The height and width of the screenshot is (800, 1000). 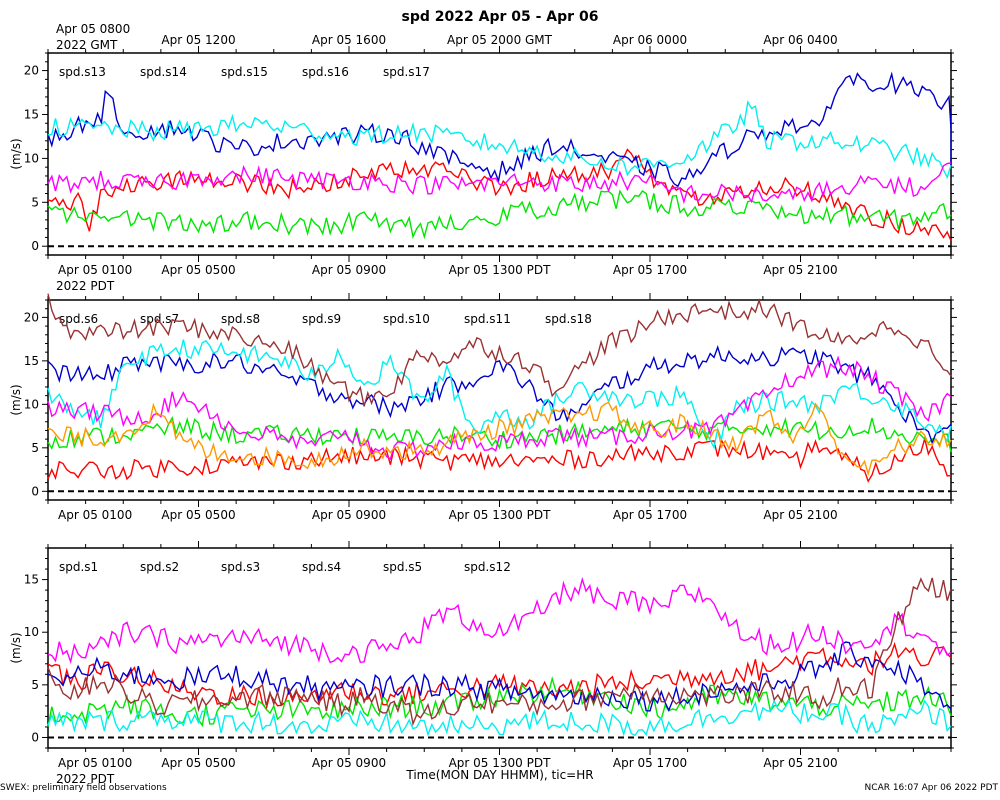 What do you see at coordinates (321, 319) in the screenshot?
I see `legend-spd-s9: spd.s9` at bounding box center [321, 319].